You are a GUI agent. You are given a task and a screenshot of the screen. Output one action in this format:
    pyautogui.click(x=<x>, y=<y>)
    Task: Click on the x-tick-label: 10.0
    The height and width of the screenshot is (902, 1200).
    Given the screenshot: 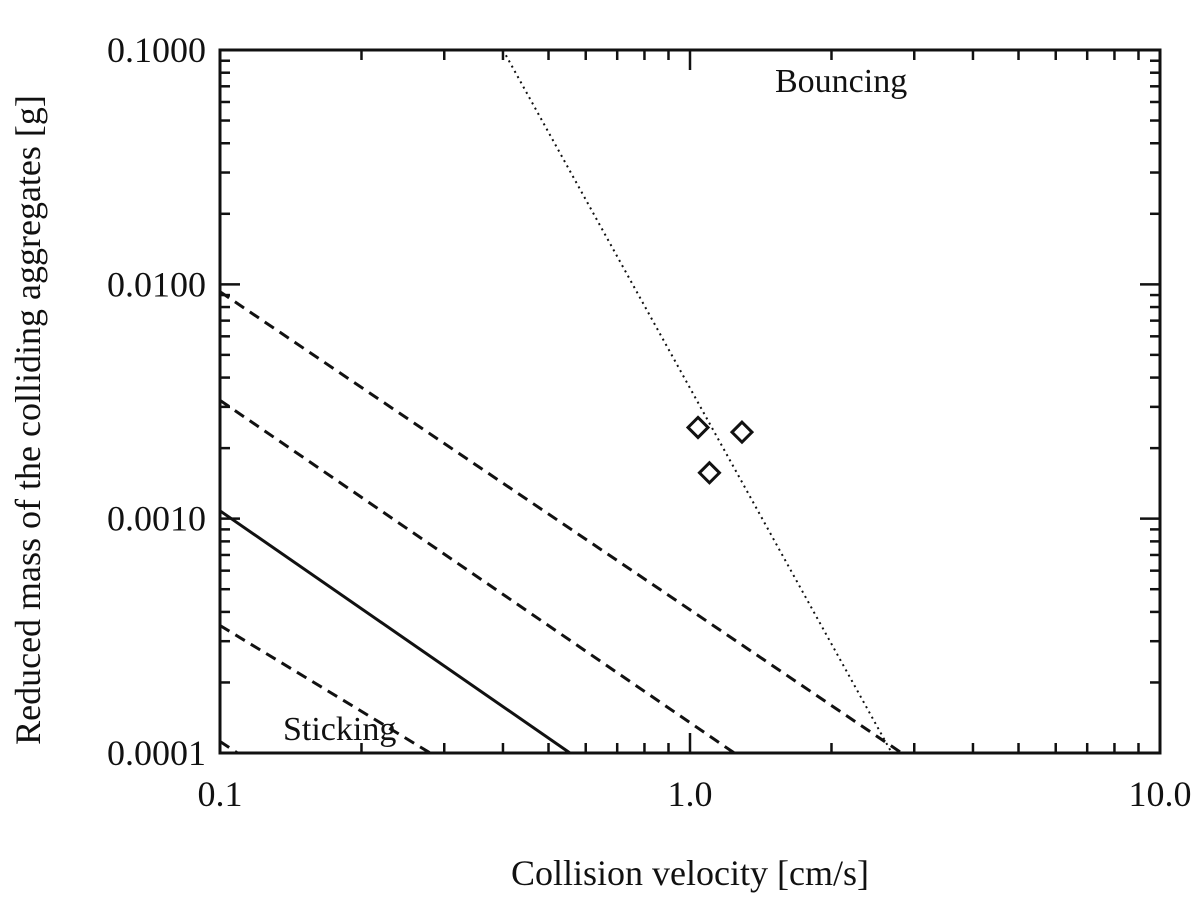 What is the action you would take?
    pyautogui.click(x=1160, y=794)
    